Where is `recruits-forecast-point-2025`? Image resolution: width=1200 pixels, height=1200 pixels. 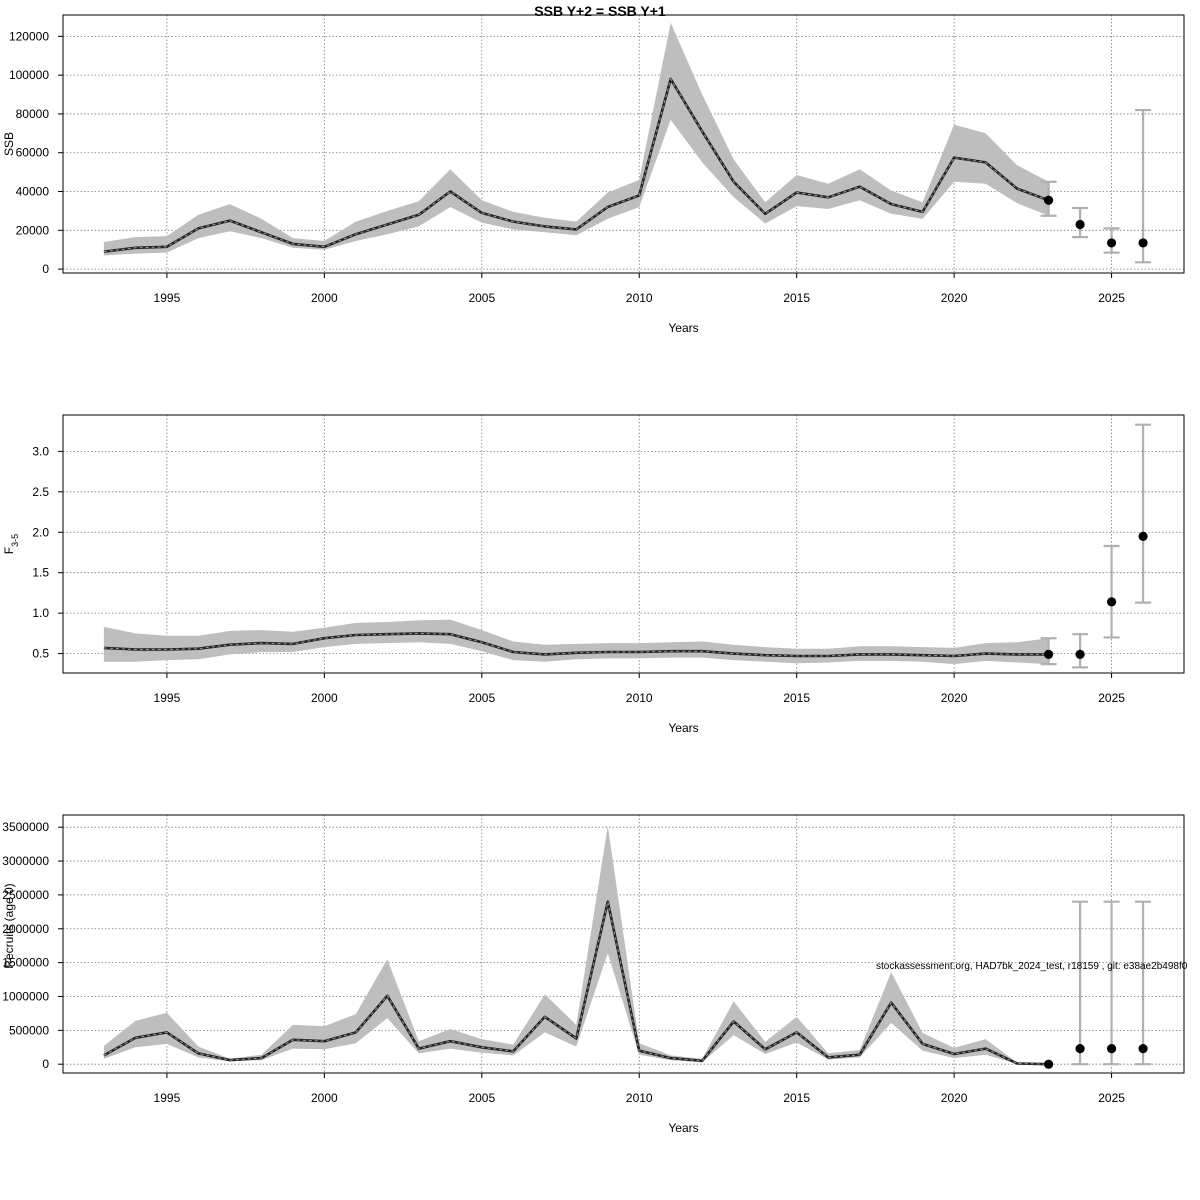 recruits-forecast-point-2025 is located at coordinates (1111, 1049).